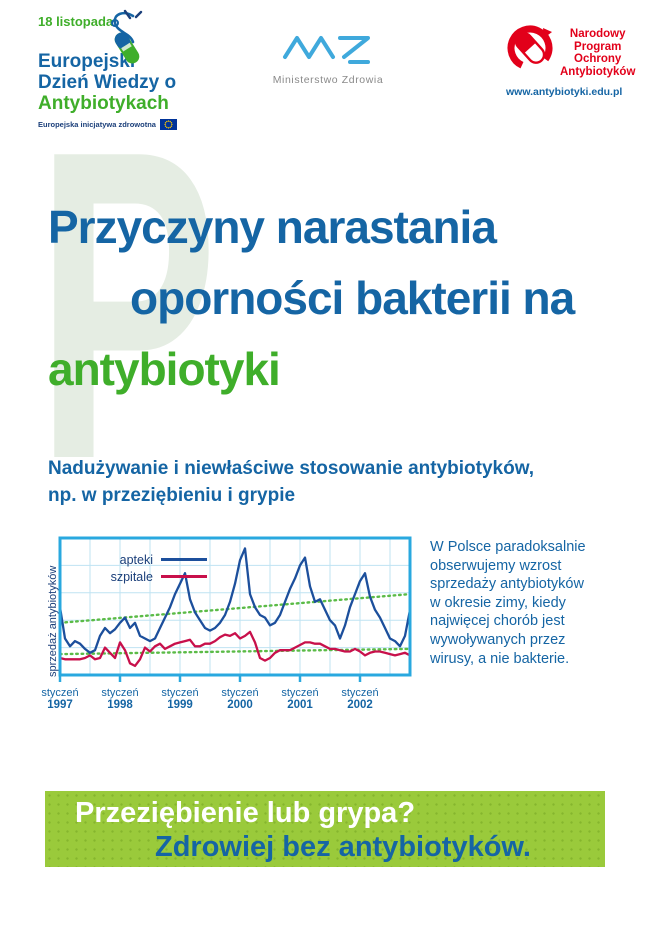  Describe the element at coordinates (530, 48) in the screenshot. I see `capsule-arc-logo-icon` at that location.